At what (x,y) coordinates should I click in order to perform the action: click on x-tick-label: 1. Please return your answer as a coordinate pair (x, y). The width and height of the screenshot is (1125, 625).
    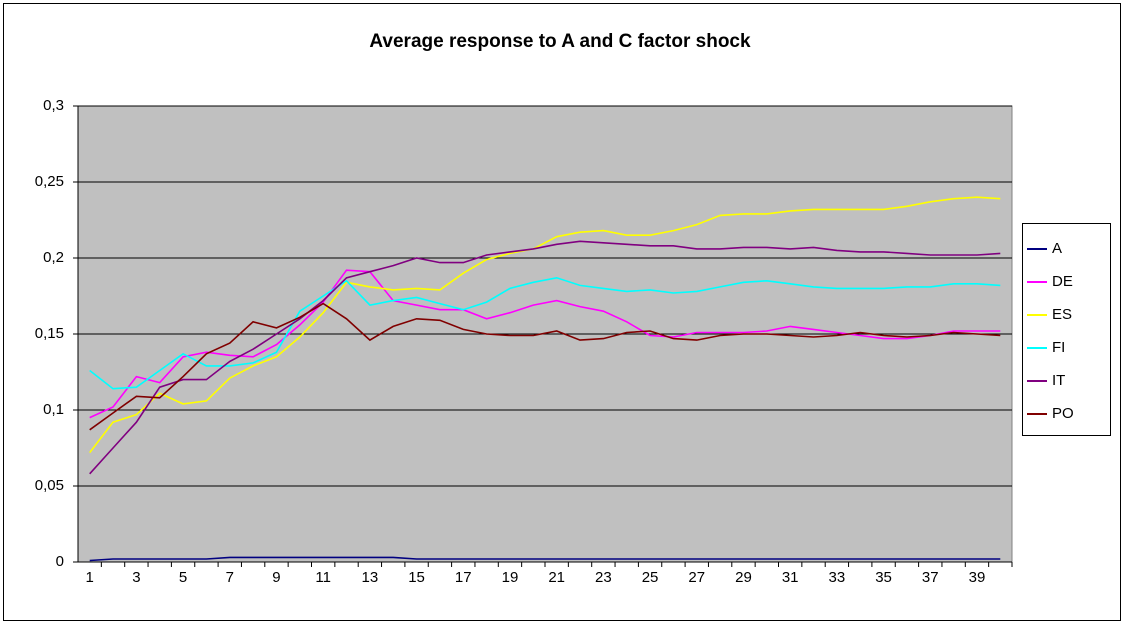
    Looking at the image, I should click on (90, 577).